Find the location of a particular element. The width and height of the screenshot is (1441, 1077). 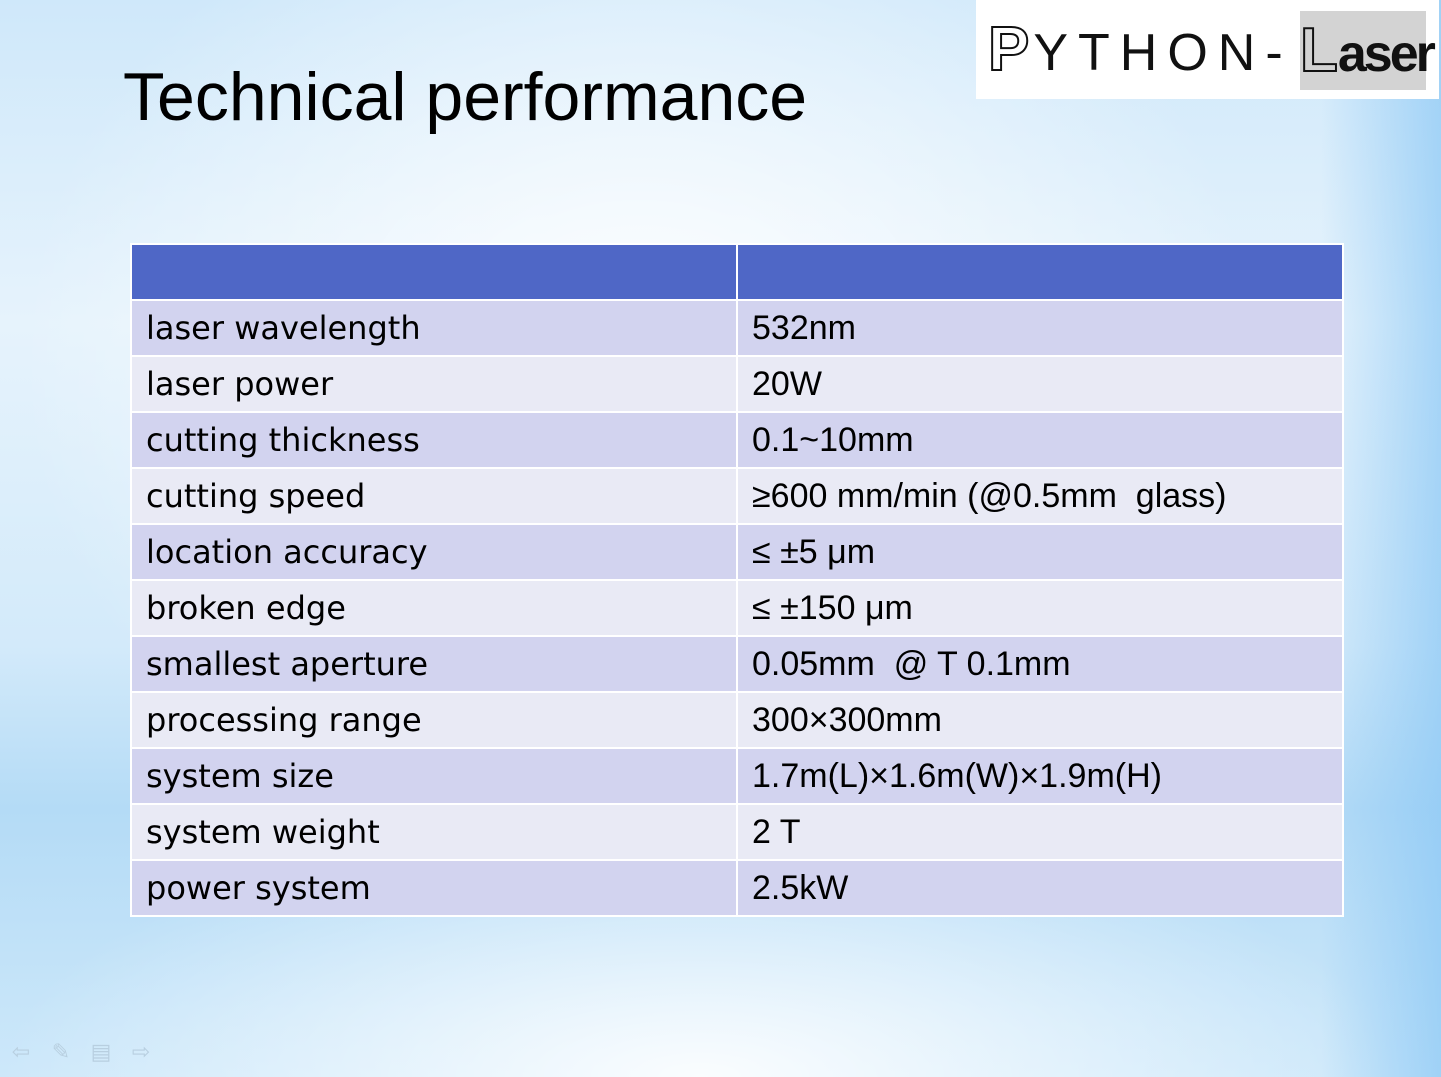

back-arrow-icon: ⇦ is located at coordinates (21, 1052).